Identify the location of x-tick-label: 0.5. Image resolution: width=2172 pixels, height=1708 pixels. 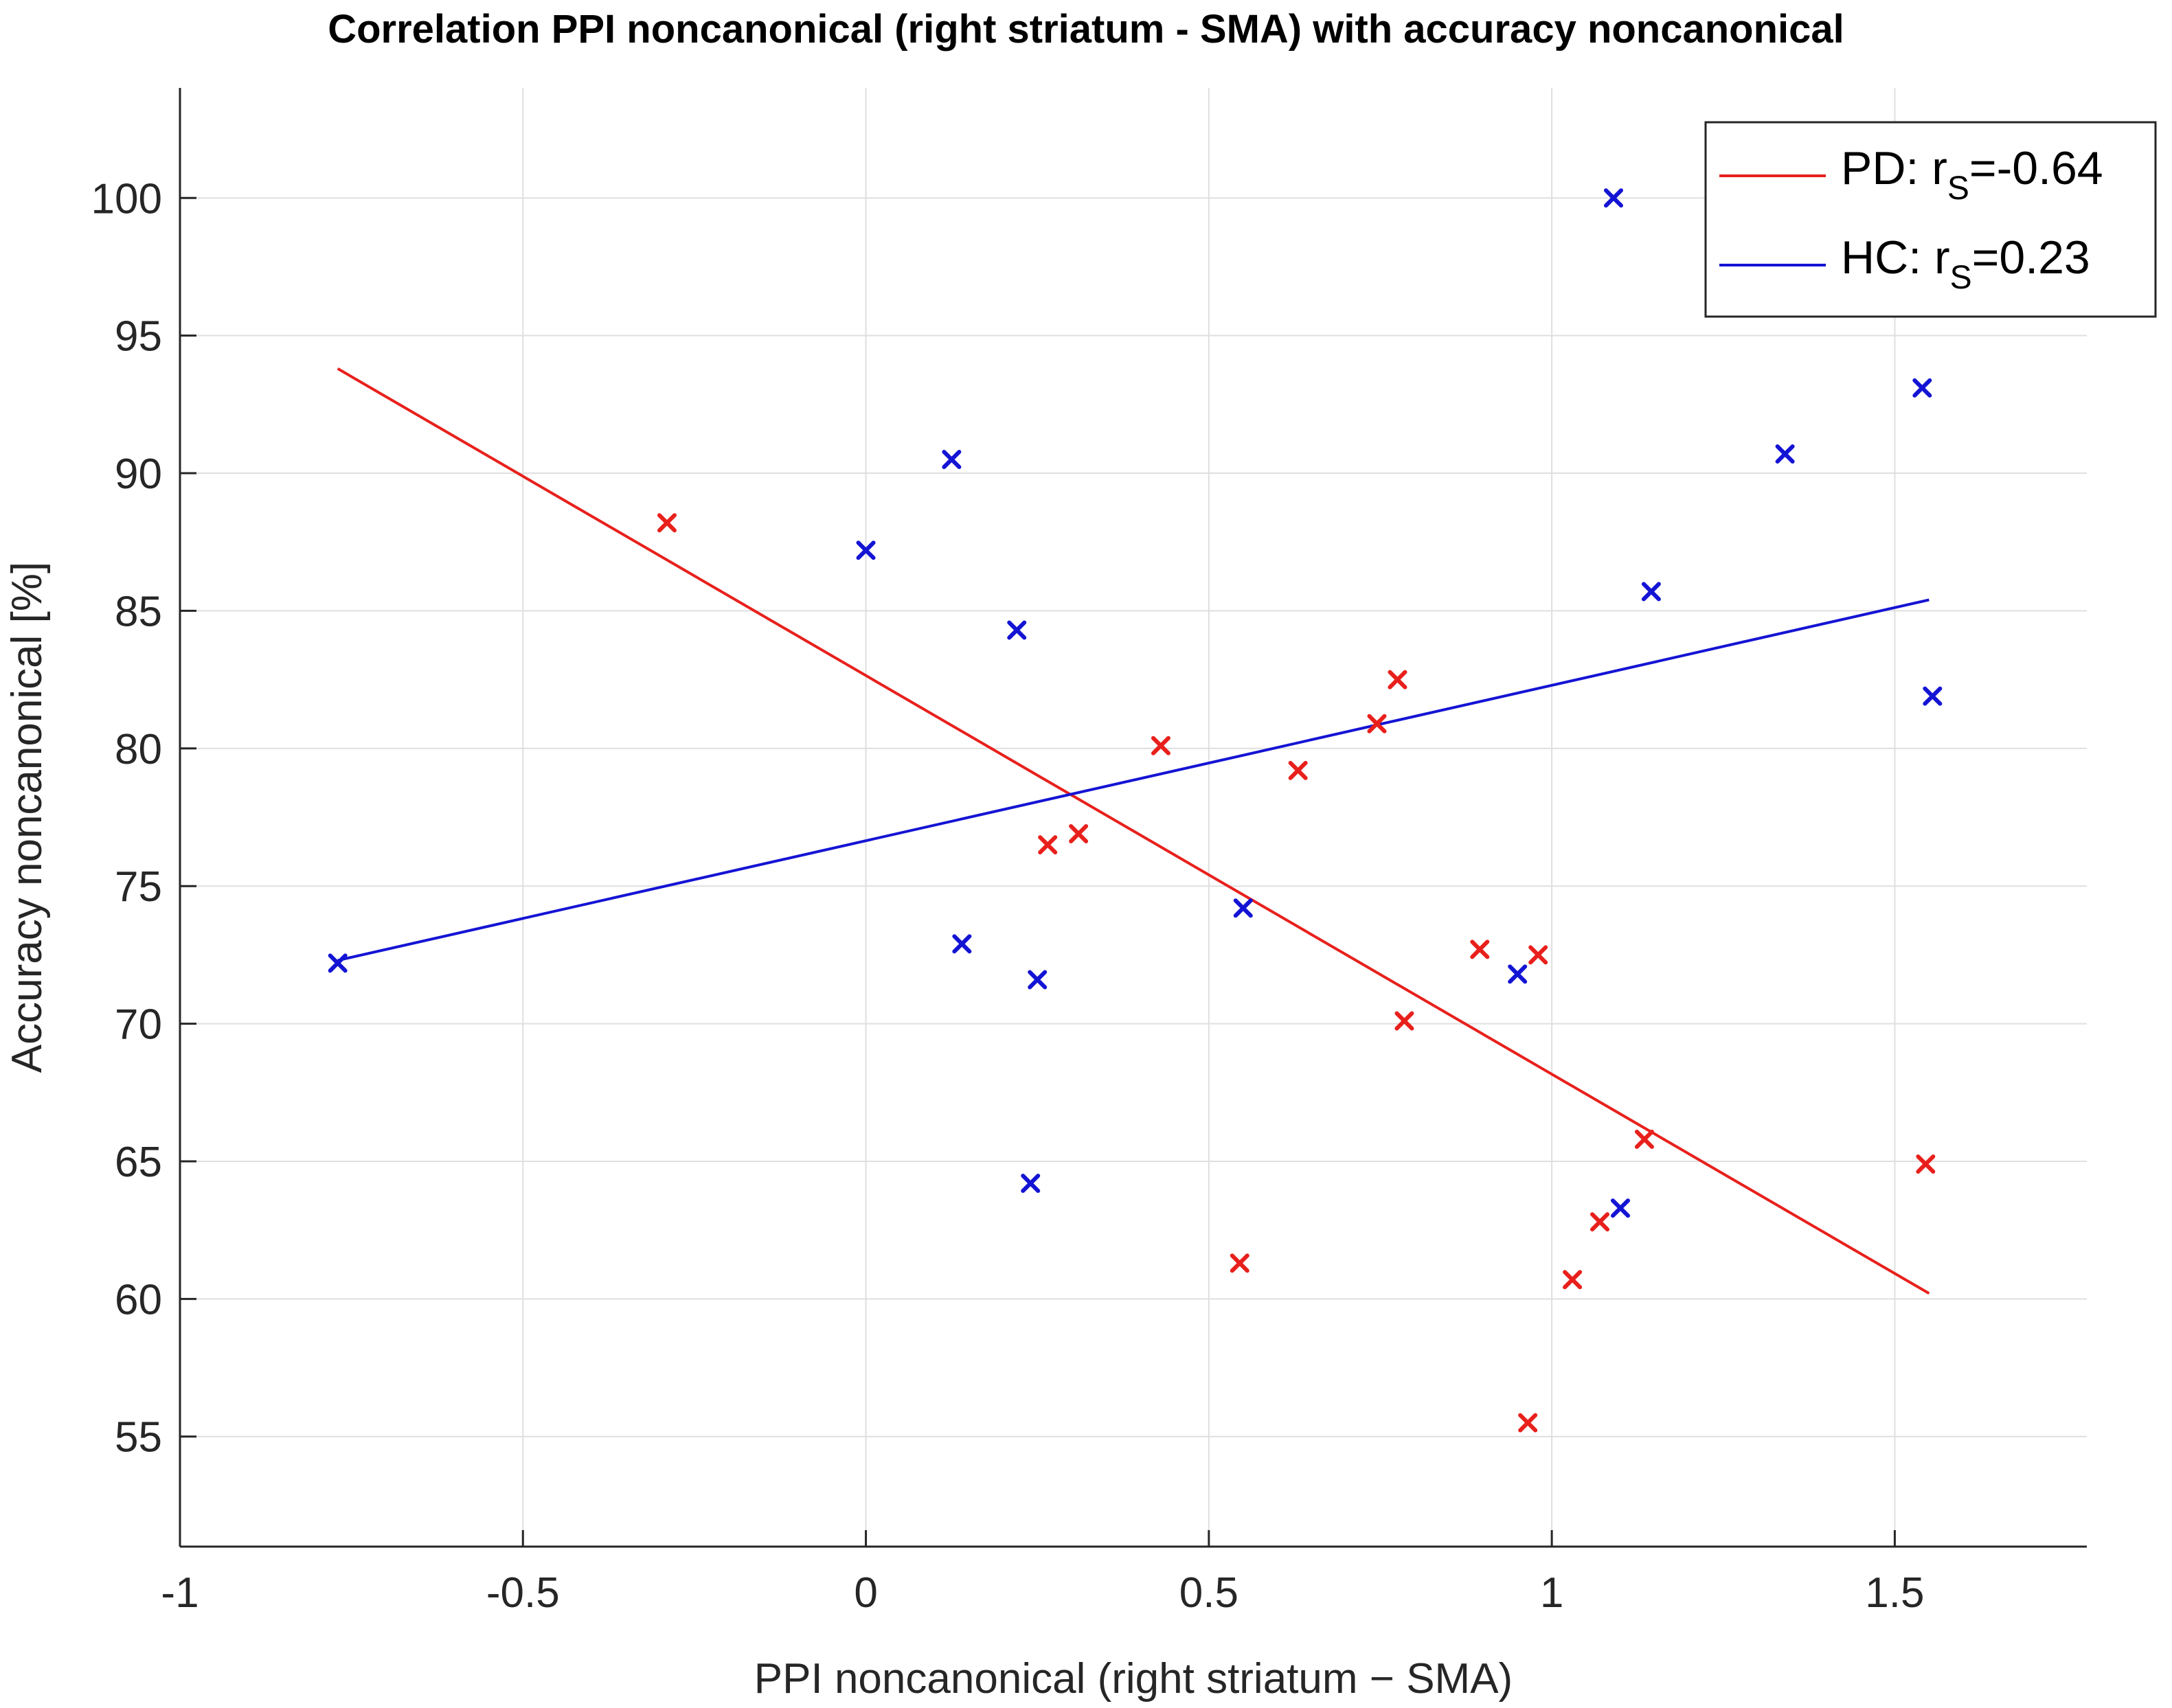
(1208, 1593).